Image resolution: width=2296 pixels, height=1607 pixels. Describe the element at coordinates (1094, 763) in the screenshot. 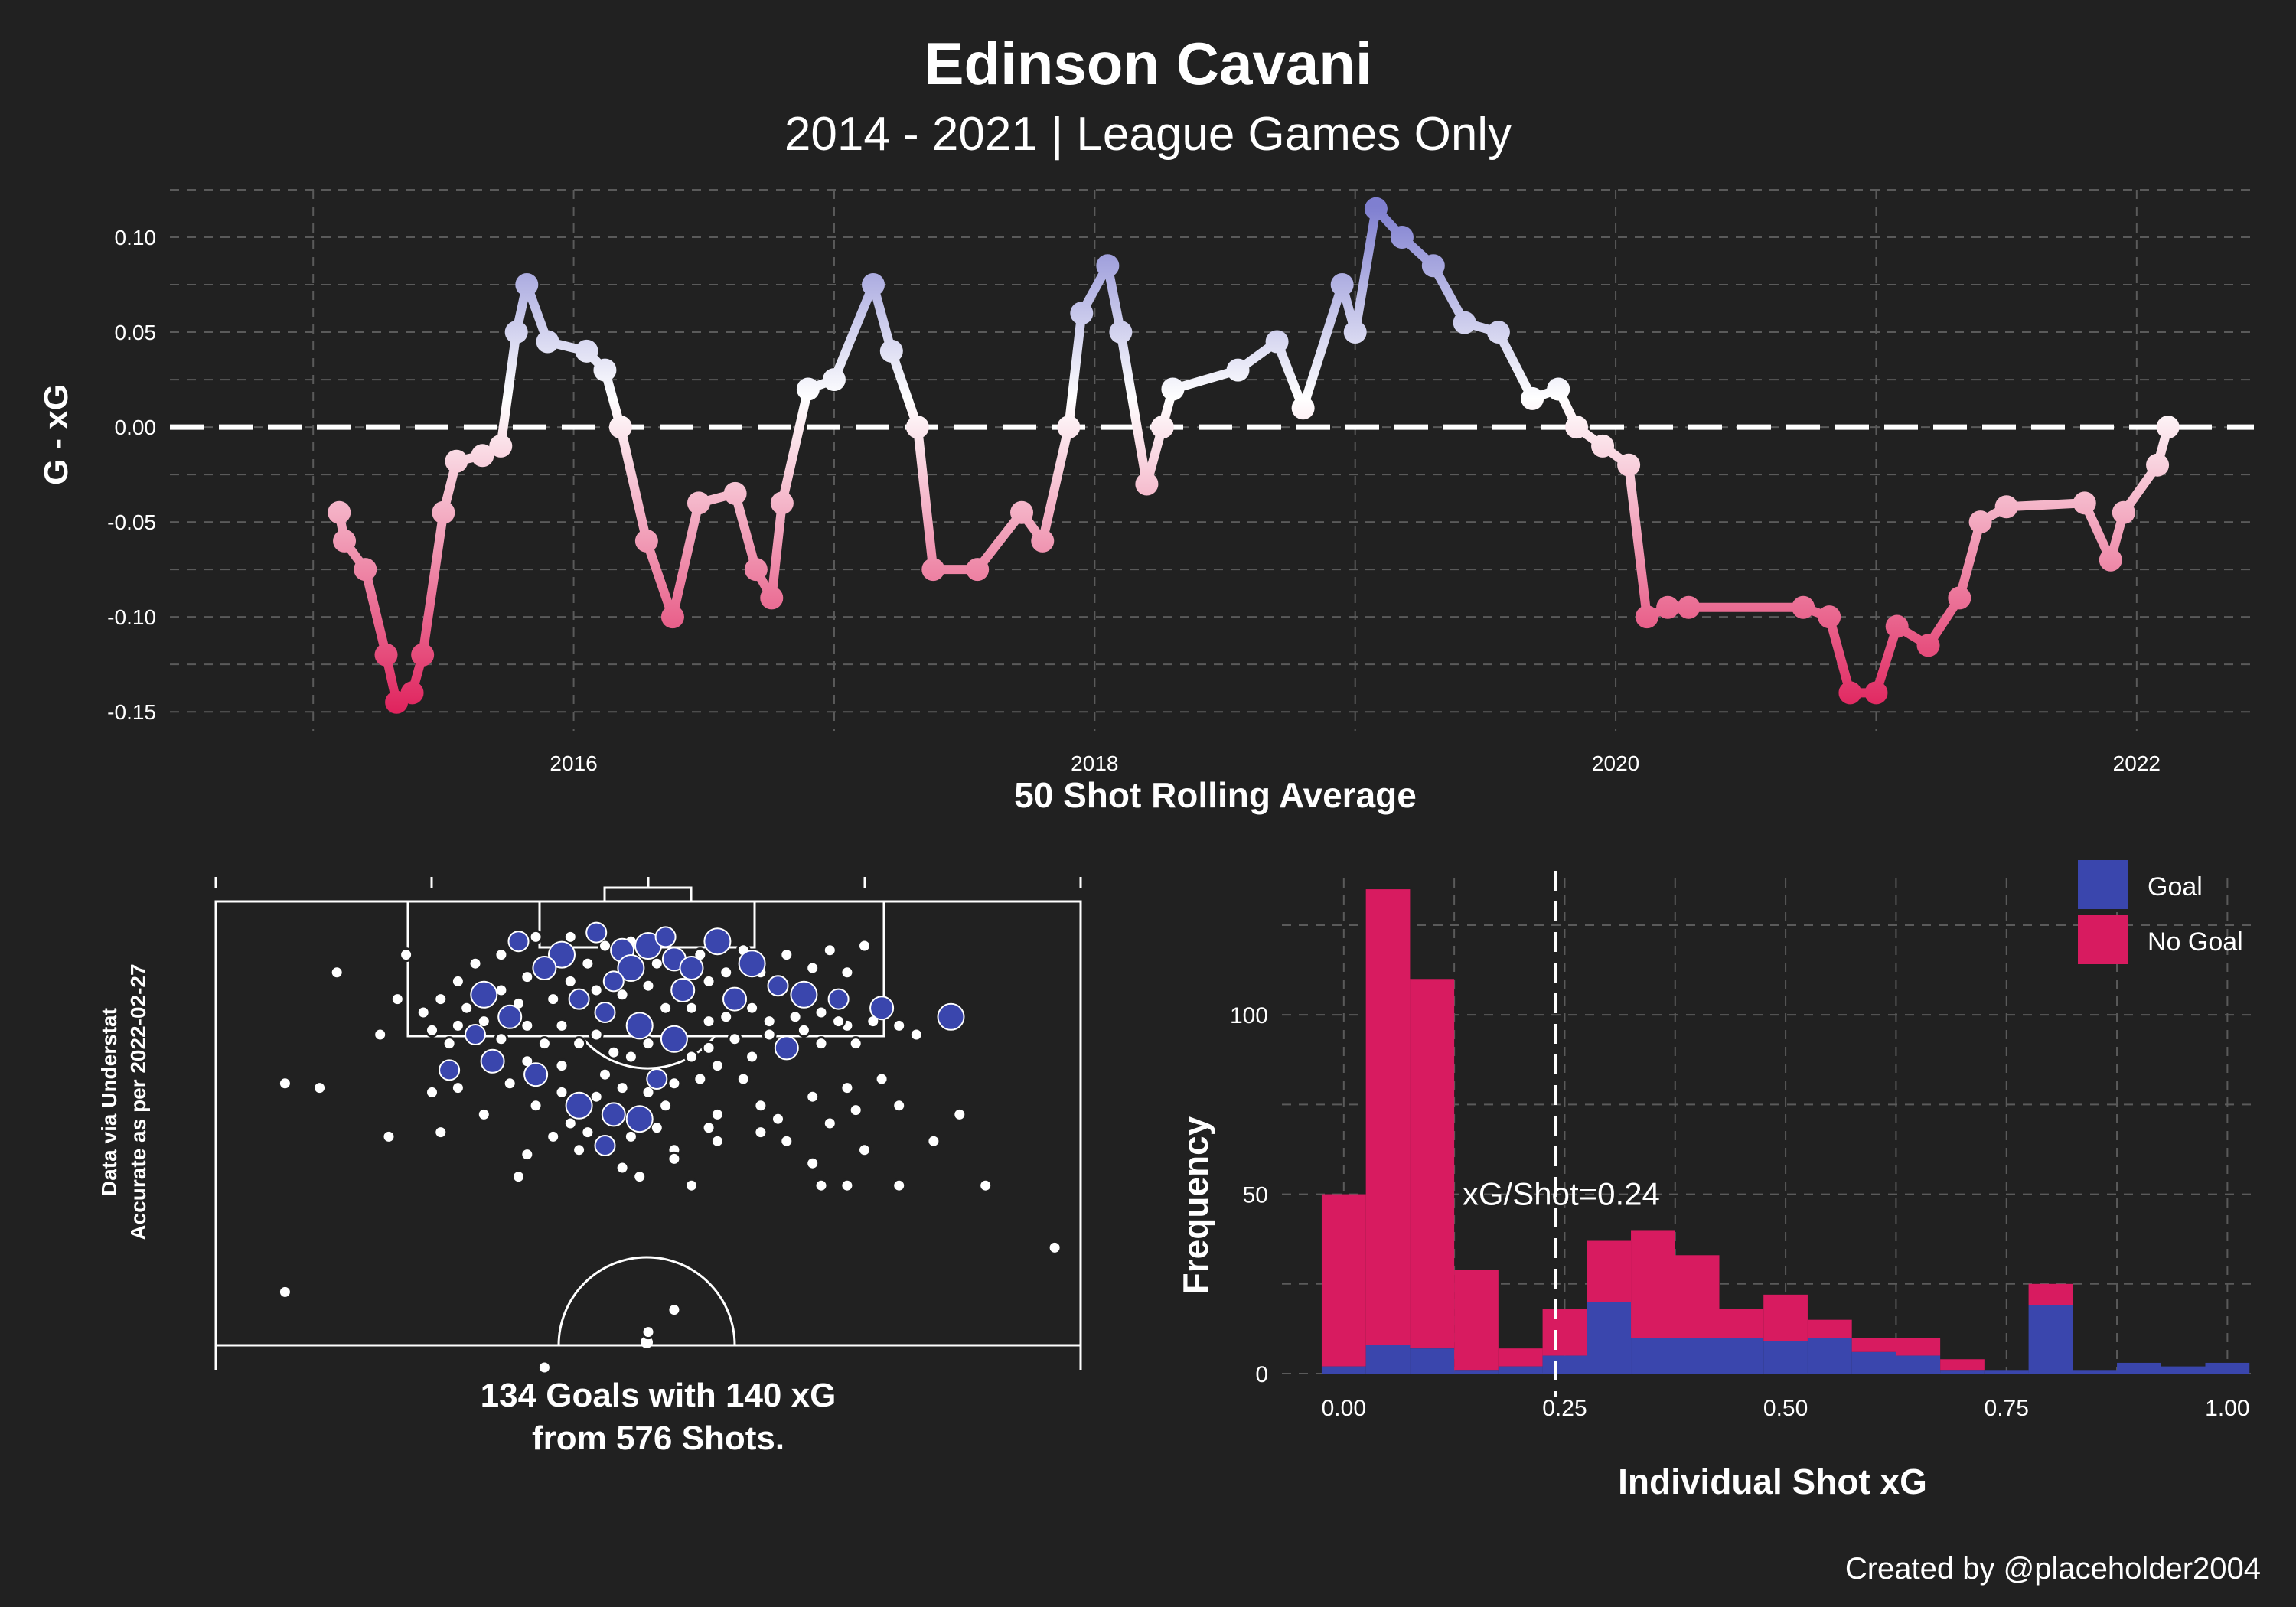

I see `line-x-tick-label: 2018` at that location.